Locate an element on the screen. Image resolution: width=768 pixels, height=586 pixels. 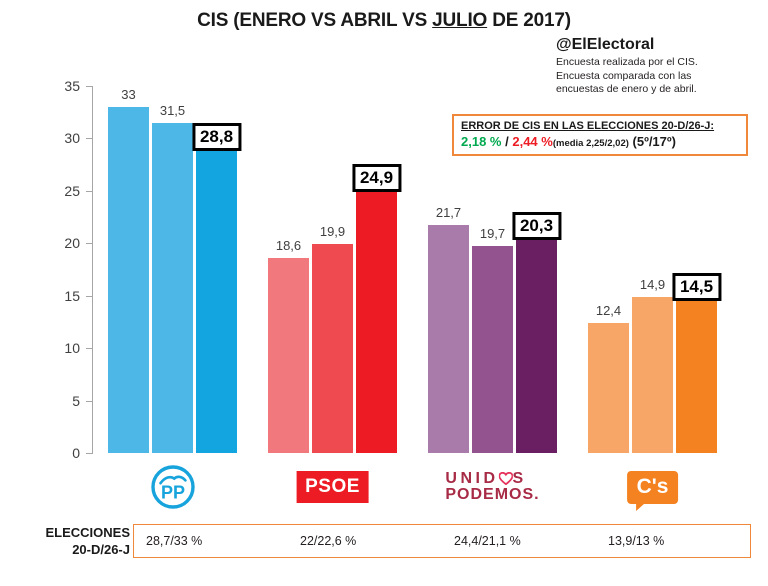
y-axis-tick-label: 25 is located at coordinates (72, 190).